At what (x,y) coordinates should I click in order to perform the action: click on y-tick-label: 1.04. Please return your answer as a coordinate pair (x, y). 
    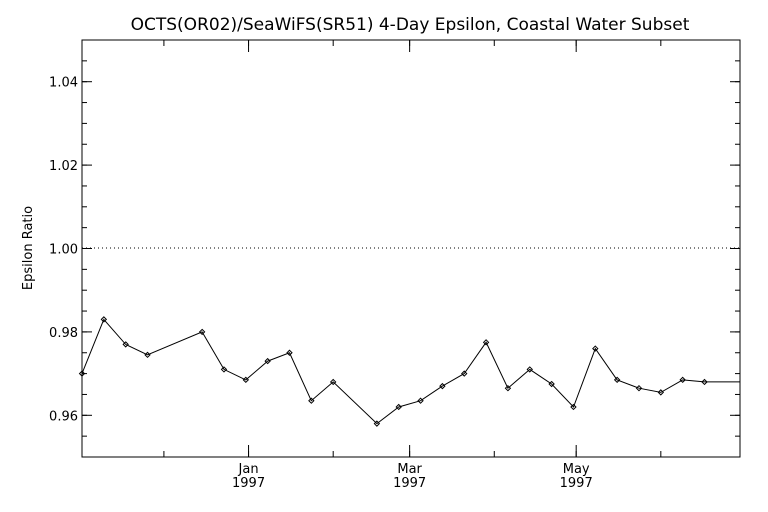
    Looking at the image, I should click on (63, 83).